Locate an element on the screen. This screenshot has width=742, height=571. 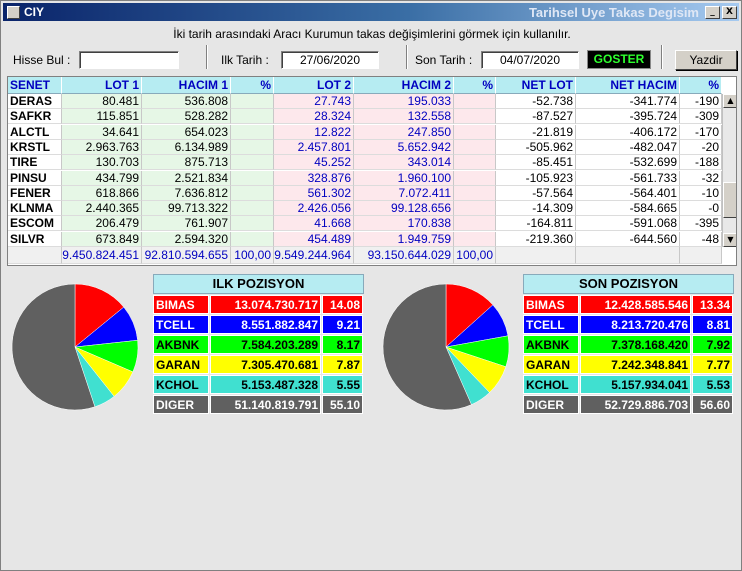
pozisyon-pct: 55.10 is located at coordinates (342, 404).